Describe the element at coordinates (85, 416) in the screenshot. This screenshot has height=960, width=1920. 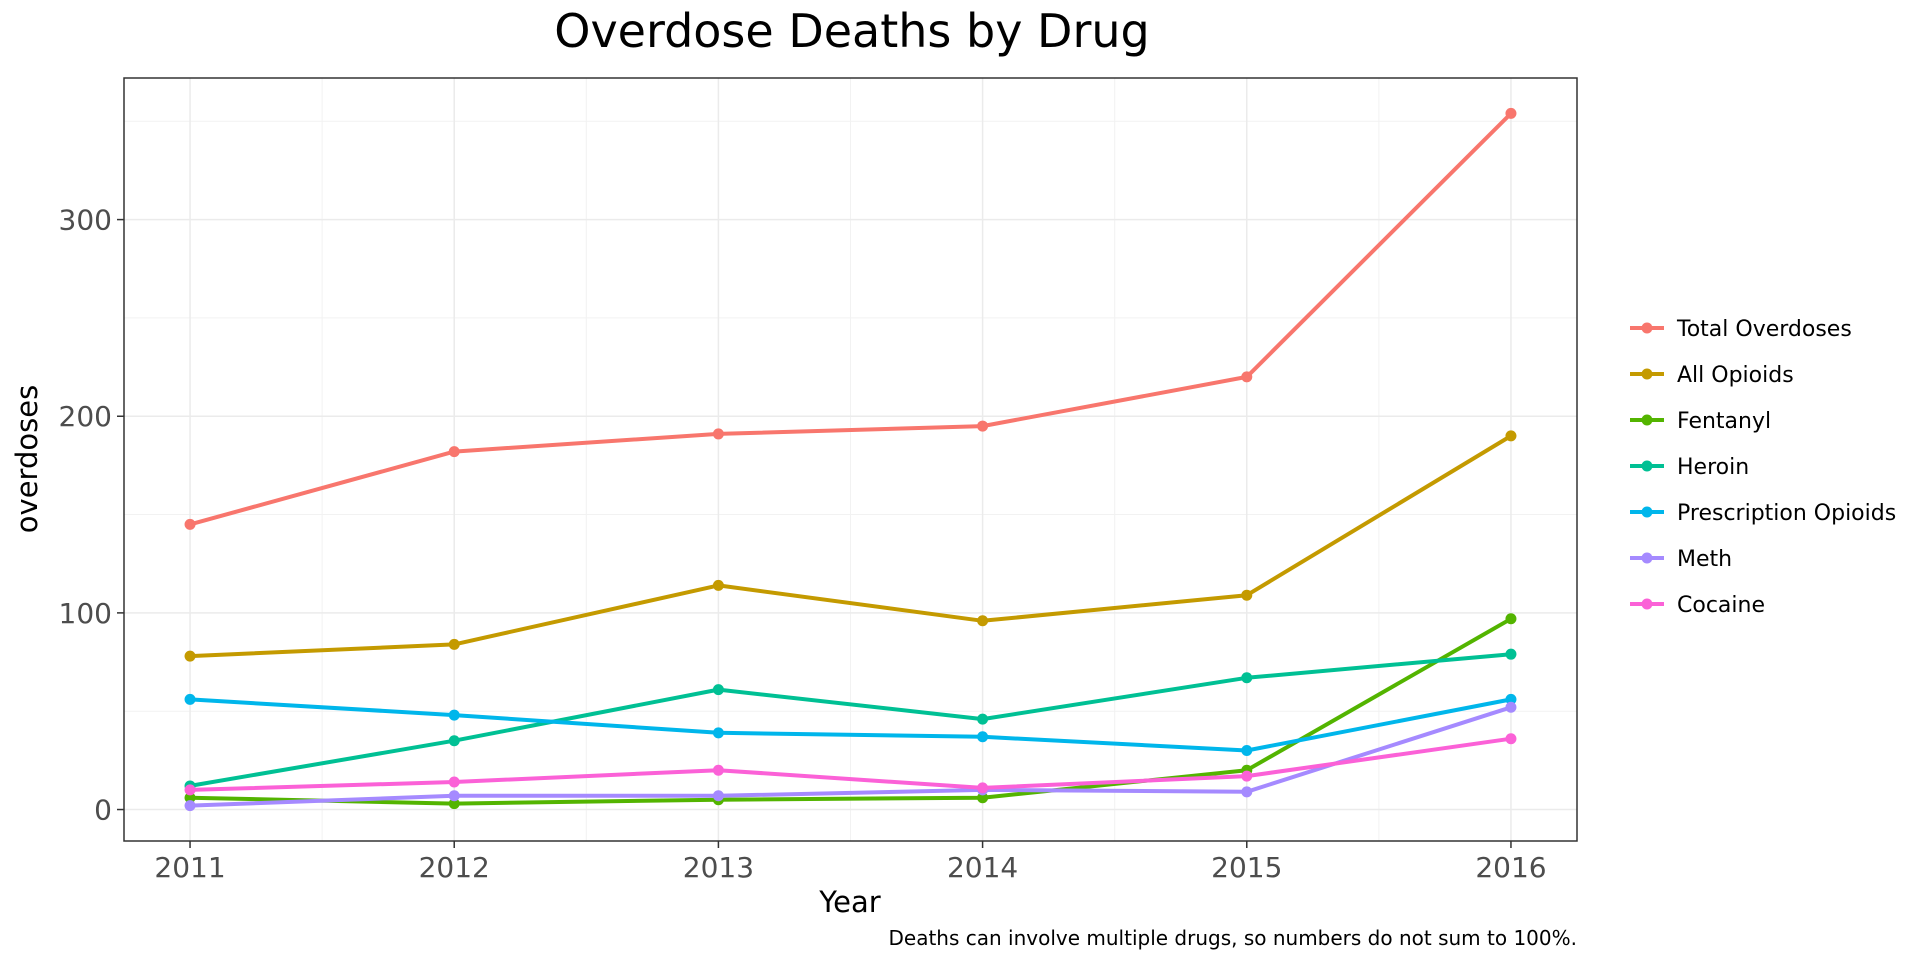
I see `y-tick-label: 200` at that location.